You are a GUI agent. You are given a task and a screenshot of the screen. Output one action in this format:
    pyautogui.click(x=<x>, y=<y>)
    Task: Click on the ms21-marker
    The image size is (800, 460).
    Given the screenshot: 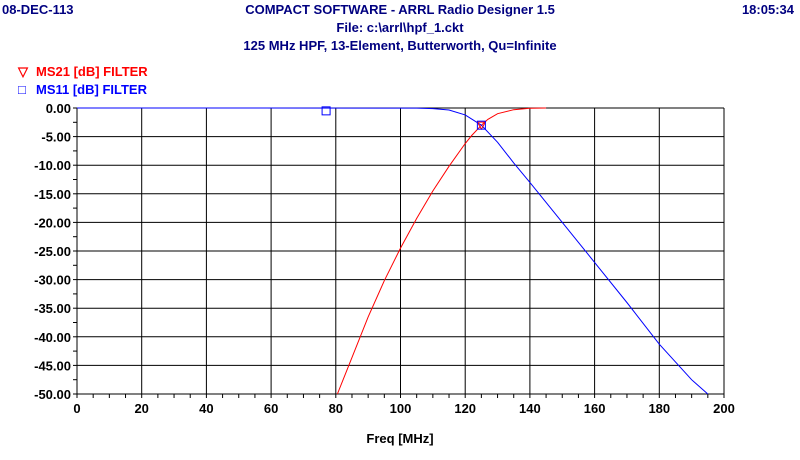 What is the action you would take?
    pyautogui.click(x=481, y=126)
    